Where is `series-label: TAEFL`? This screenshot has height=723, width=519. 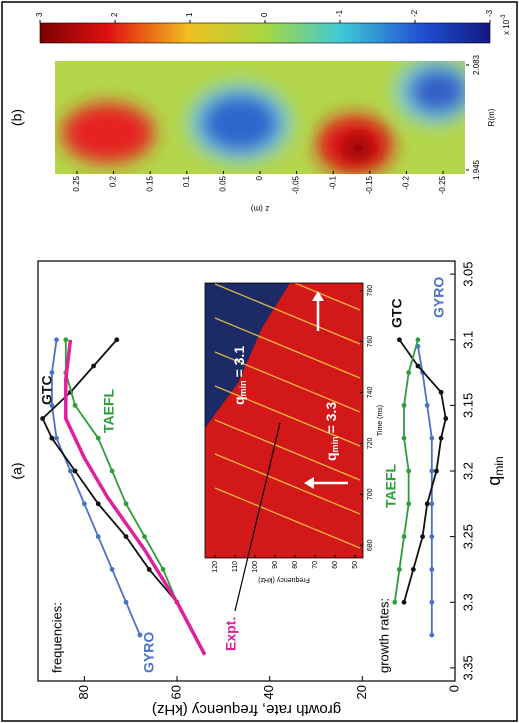
series-label: TAEFL is located at coordinates (391, 485).